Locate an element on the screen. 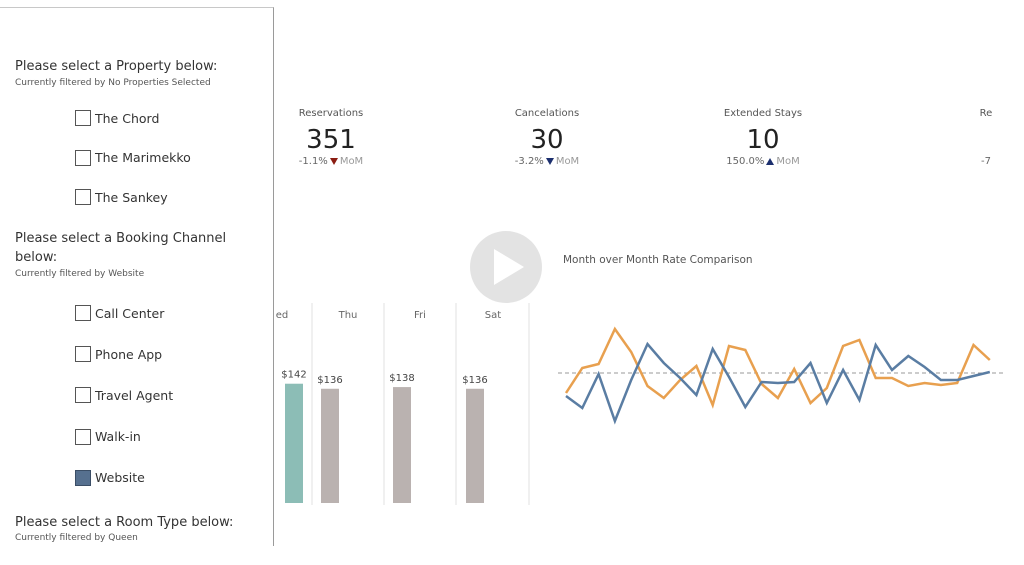 This screenshot has height=565, width=1024. option-label: Walk-in is located at coordinates (118, 437).